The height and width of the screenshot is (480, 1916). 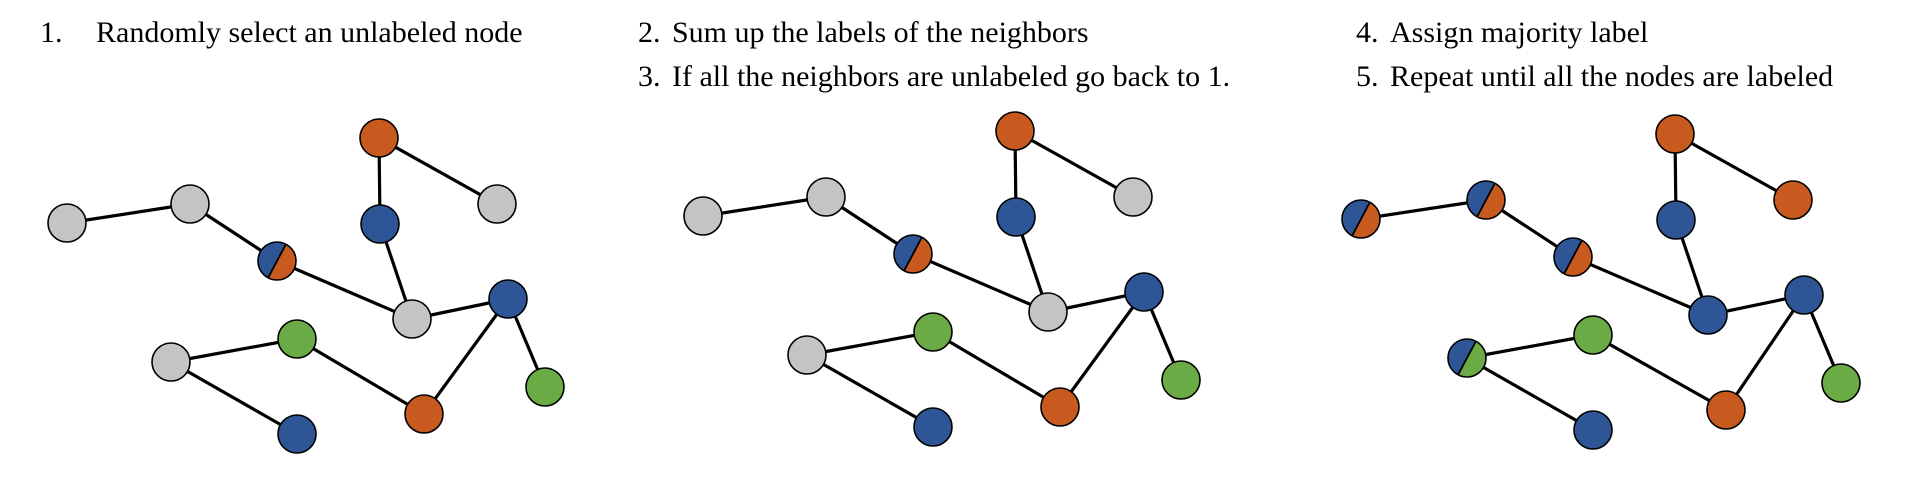 I want to click on step-1: 1. Randomly select an unlabeled node, so click(x=281, y=33).